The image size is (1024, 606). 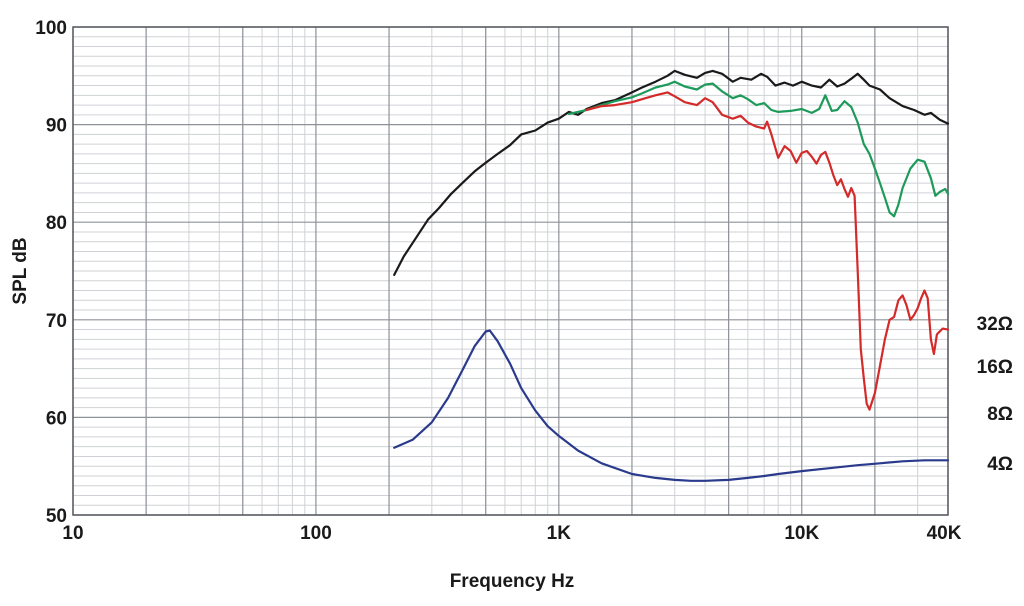 I want to click on y-tick-label: 80, so click(x=56, y=223).